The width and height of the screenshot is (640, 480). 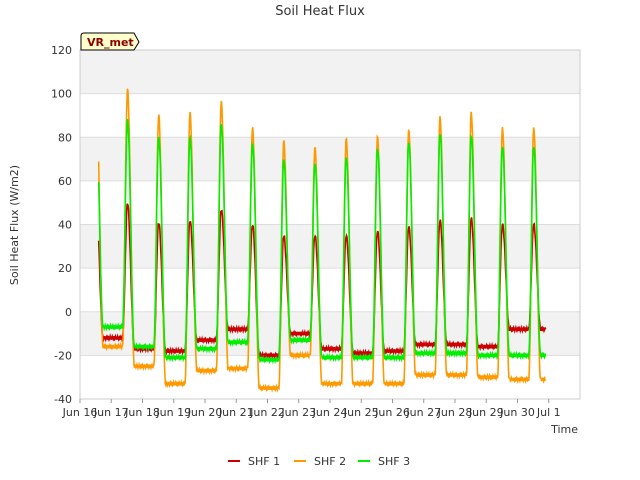 I want to click on legend-label: SHF 2, so click(x=330, y=461).